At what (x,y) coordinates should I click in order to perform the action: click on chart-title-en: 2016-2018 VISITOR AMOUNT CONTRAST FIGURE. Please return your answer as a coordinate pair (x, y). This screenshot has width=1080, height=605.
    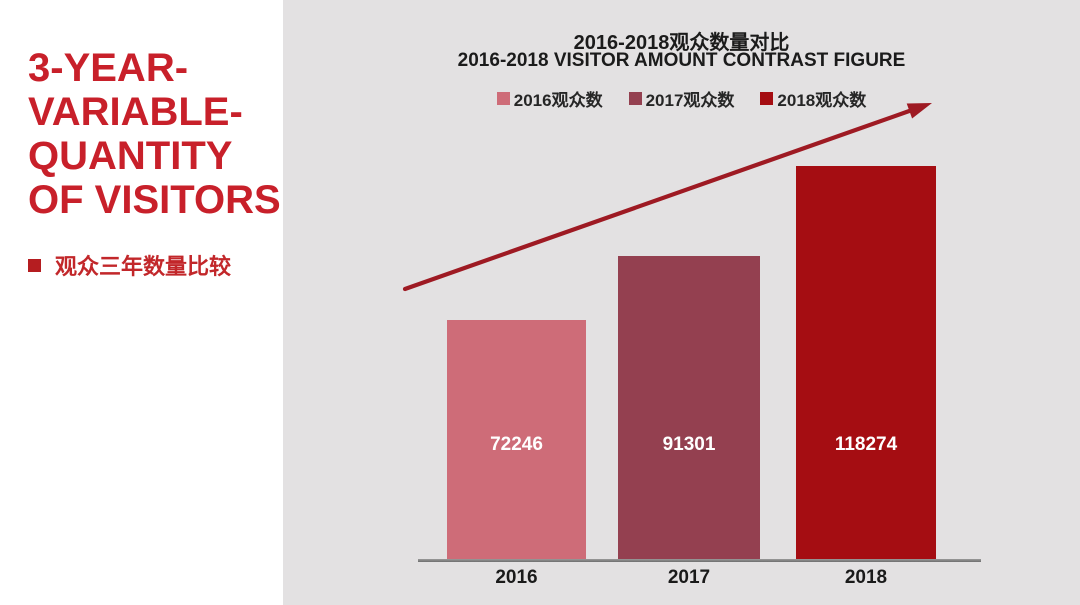
    Looking at the image, I should click on (681, 60).